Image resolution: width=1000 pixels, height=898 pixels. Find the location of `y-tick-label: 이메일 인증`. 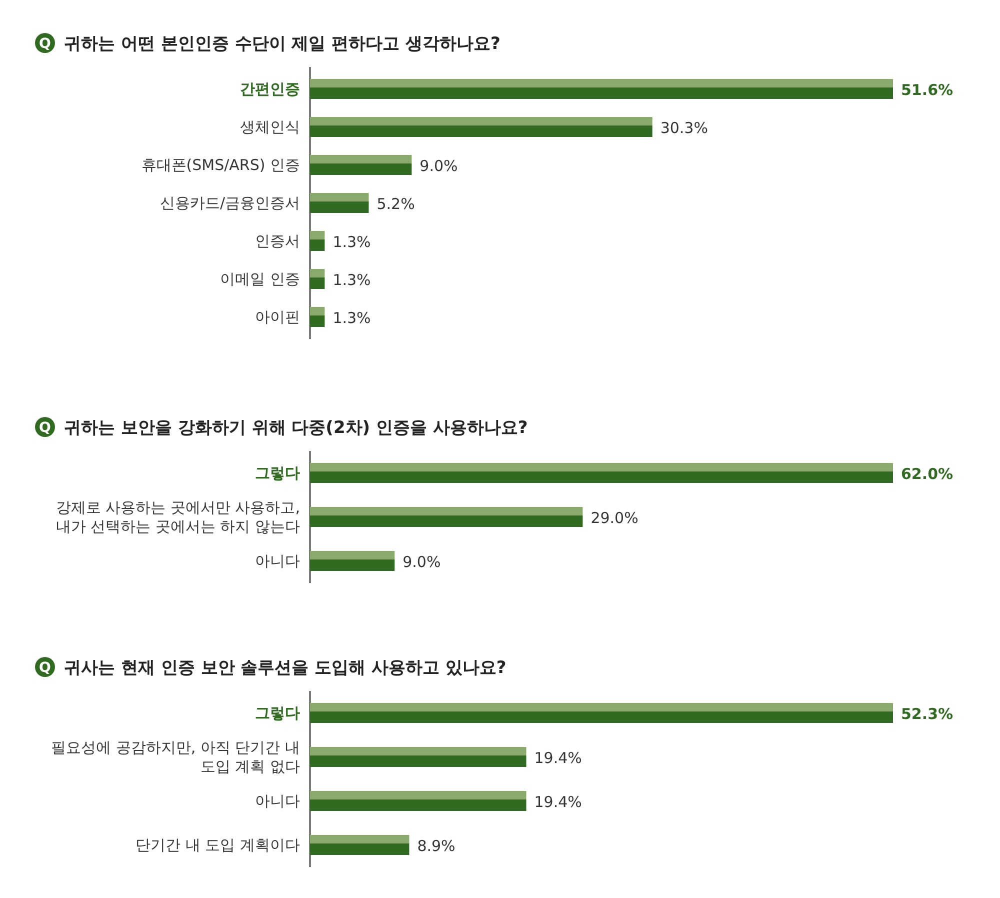

y-tick-label: 이메일 인증 is located at coordinates (260, 279).